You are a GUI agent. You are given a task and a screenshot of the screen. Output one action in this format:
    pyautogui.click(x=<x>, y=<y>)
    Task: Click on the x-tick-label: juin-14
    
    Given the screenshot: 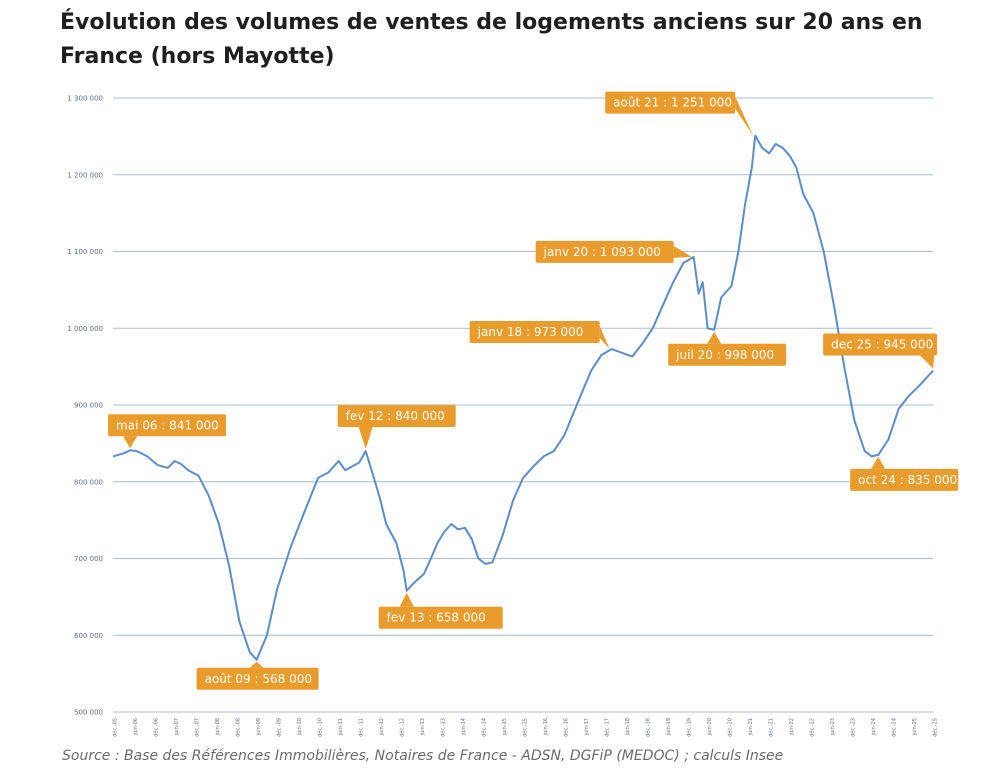 What is the action you would take?
    pyautogui.click(x=464, y=727)
    